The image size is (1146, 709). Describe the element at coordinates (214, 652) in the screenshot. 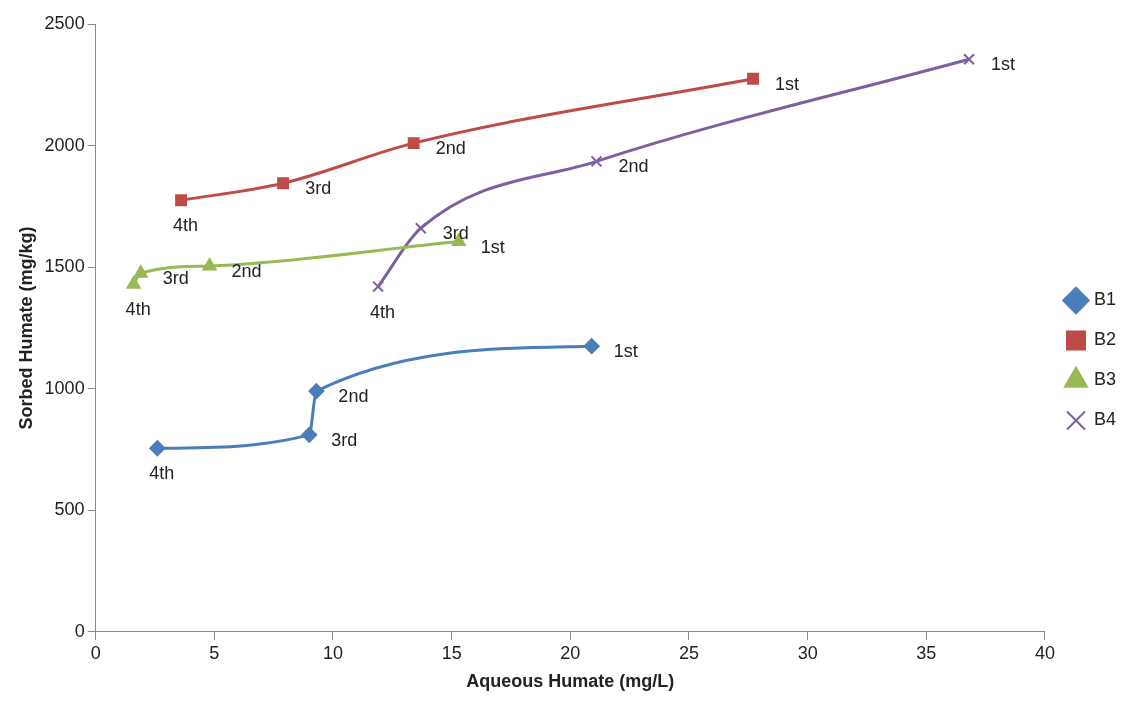

I see `x-tick-label: 5` at that location.